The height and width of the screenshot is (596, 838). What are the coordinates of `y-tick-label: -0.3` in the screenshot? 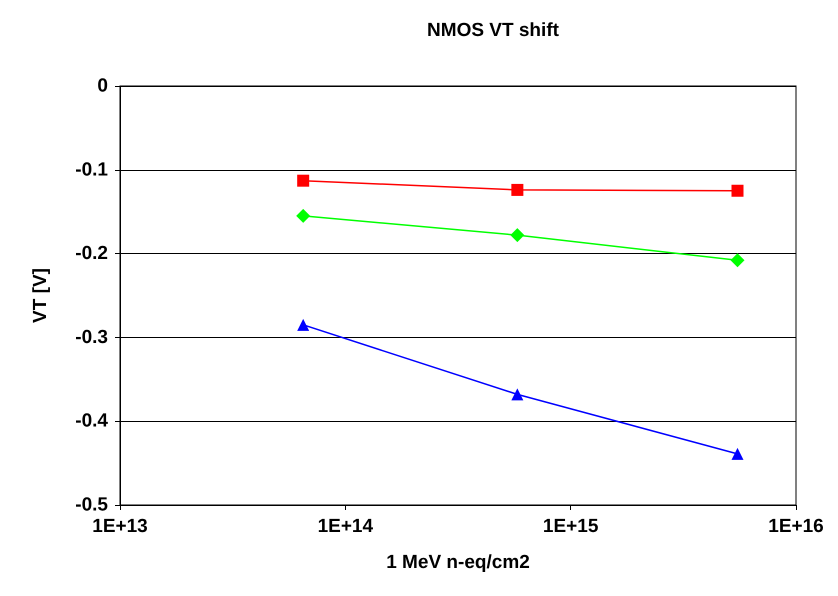 It's located at (91, 337).